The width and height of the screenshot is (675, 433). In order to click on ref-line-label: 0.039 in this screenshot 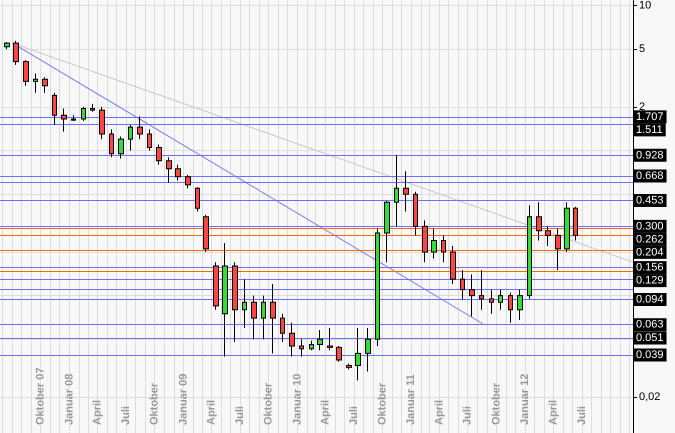, I will do `click(650, 354)`.